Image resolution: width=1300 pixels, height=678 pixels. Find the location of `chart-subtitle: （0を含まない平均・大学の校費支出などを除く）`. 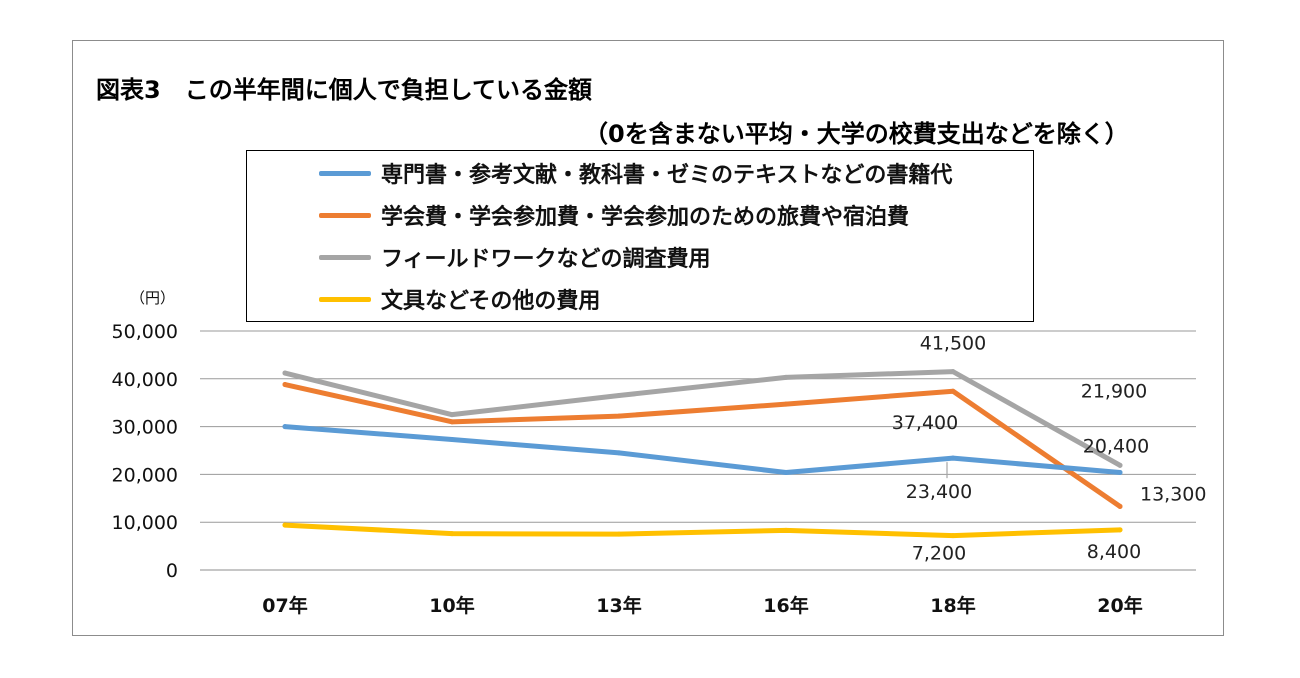

chart-subtitle: （0を含まない平均・大学の校費支出などを除く） is located at coordinates (856, 134).